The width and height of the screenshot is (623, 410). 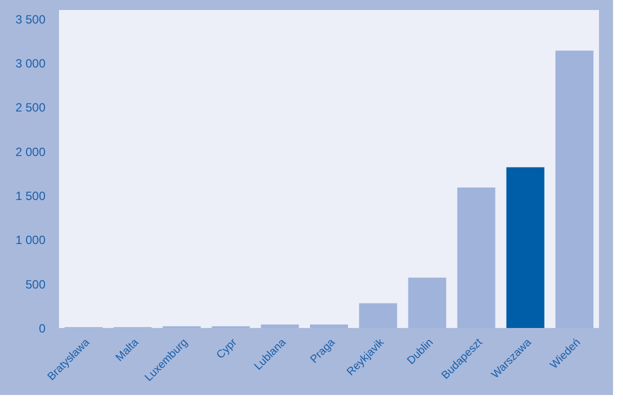 I want to click on y-tick-label: 3 500, so click(x=30, y=19).